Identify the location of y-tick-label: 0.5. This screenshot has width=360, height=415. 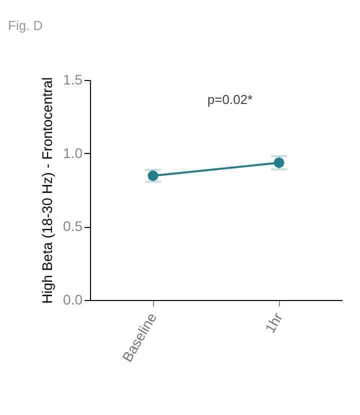
(73, 226).